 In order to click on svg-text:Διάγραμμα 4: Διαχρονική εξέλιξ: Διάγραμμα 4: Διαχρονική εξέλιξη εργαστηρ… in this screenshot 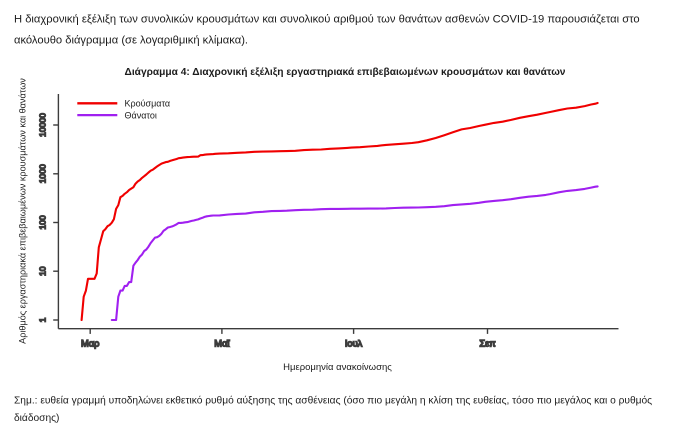, I will do `click(345, 72)`.